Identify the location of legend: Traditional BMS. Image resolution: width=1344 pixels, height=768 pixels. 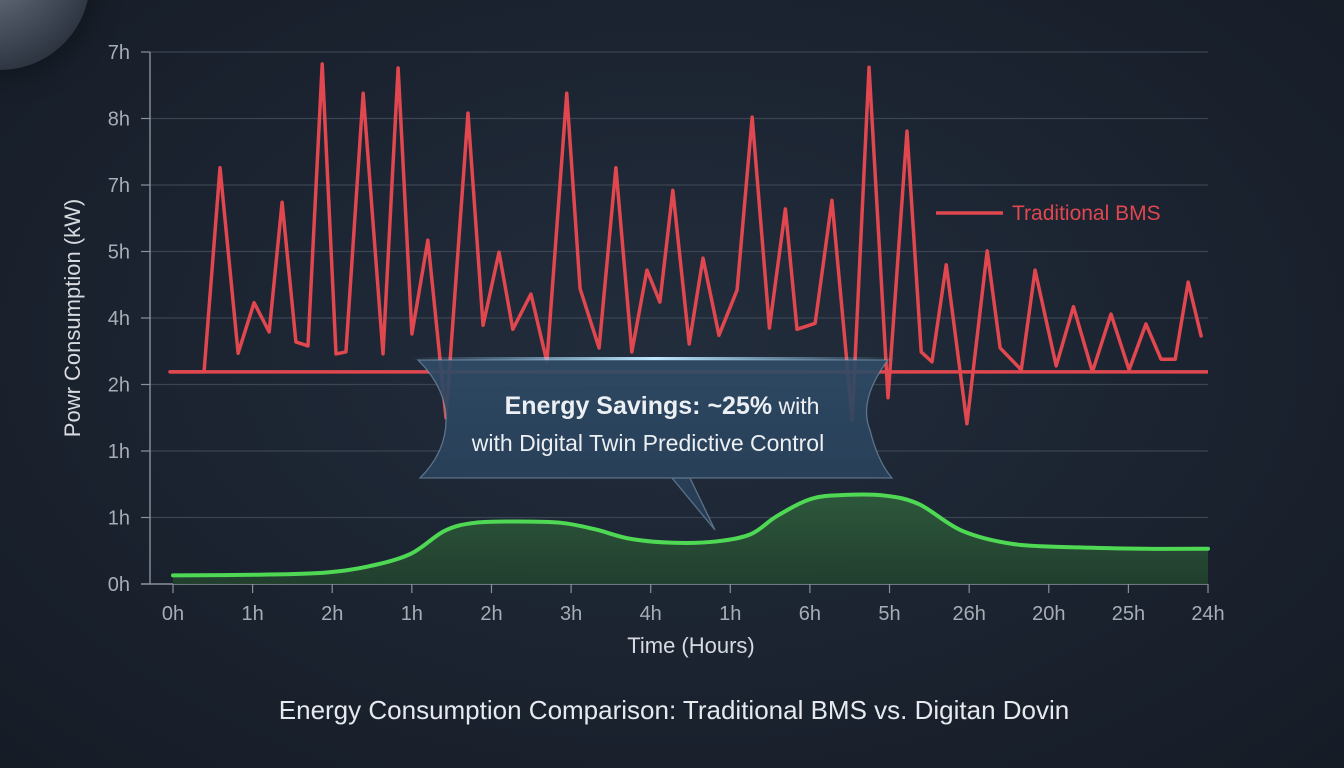
(1048, 213).